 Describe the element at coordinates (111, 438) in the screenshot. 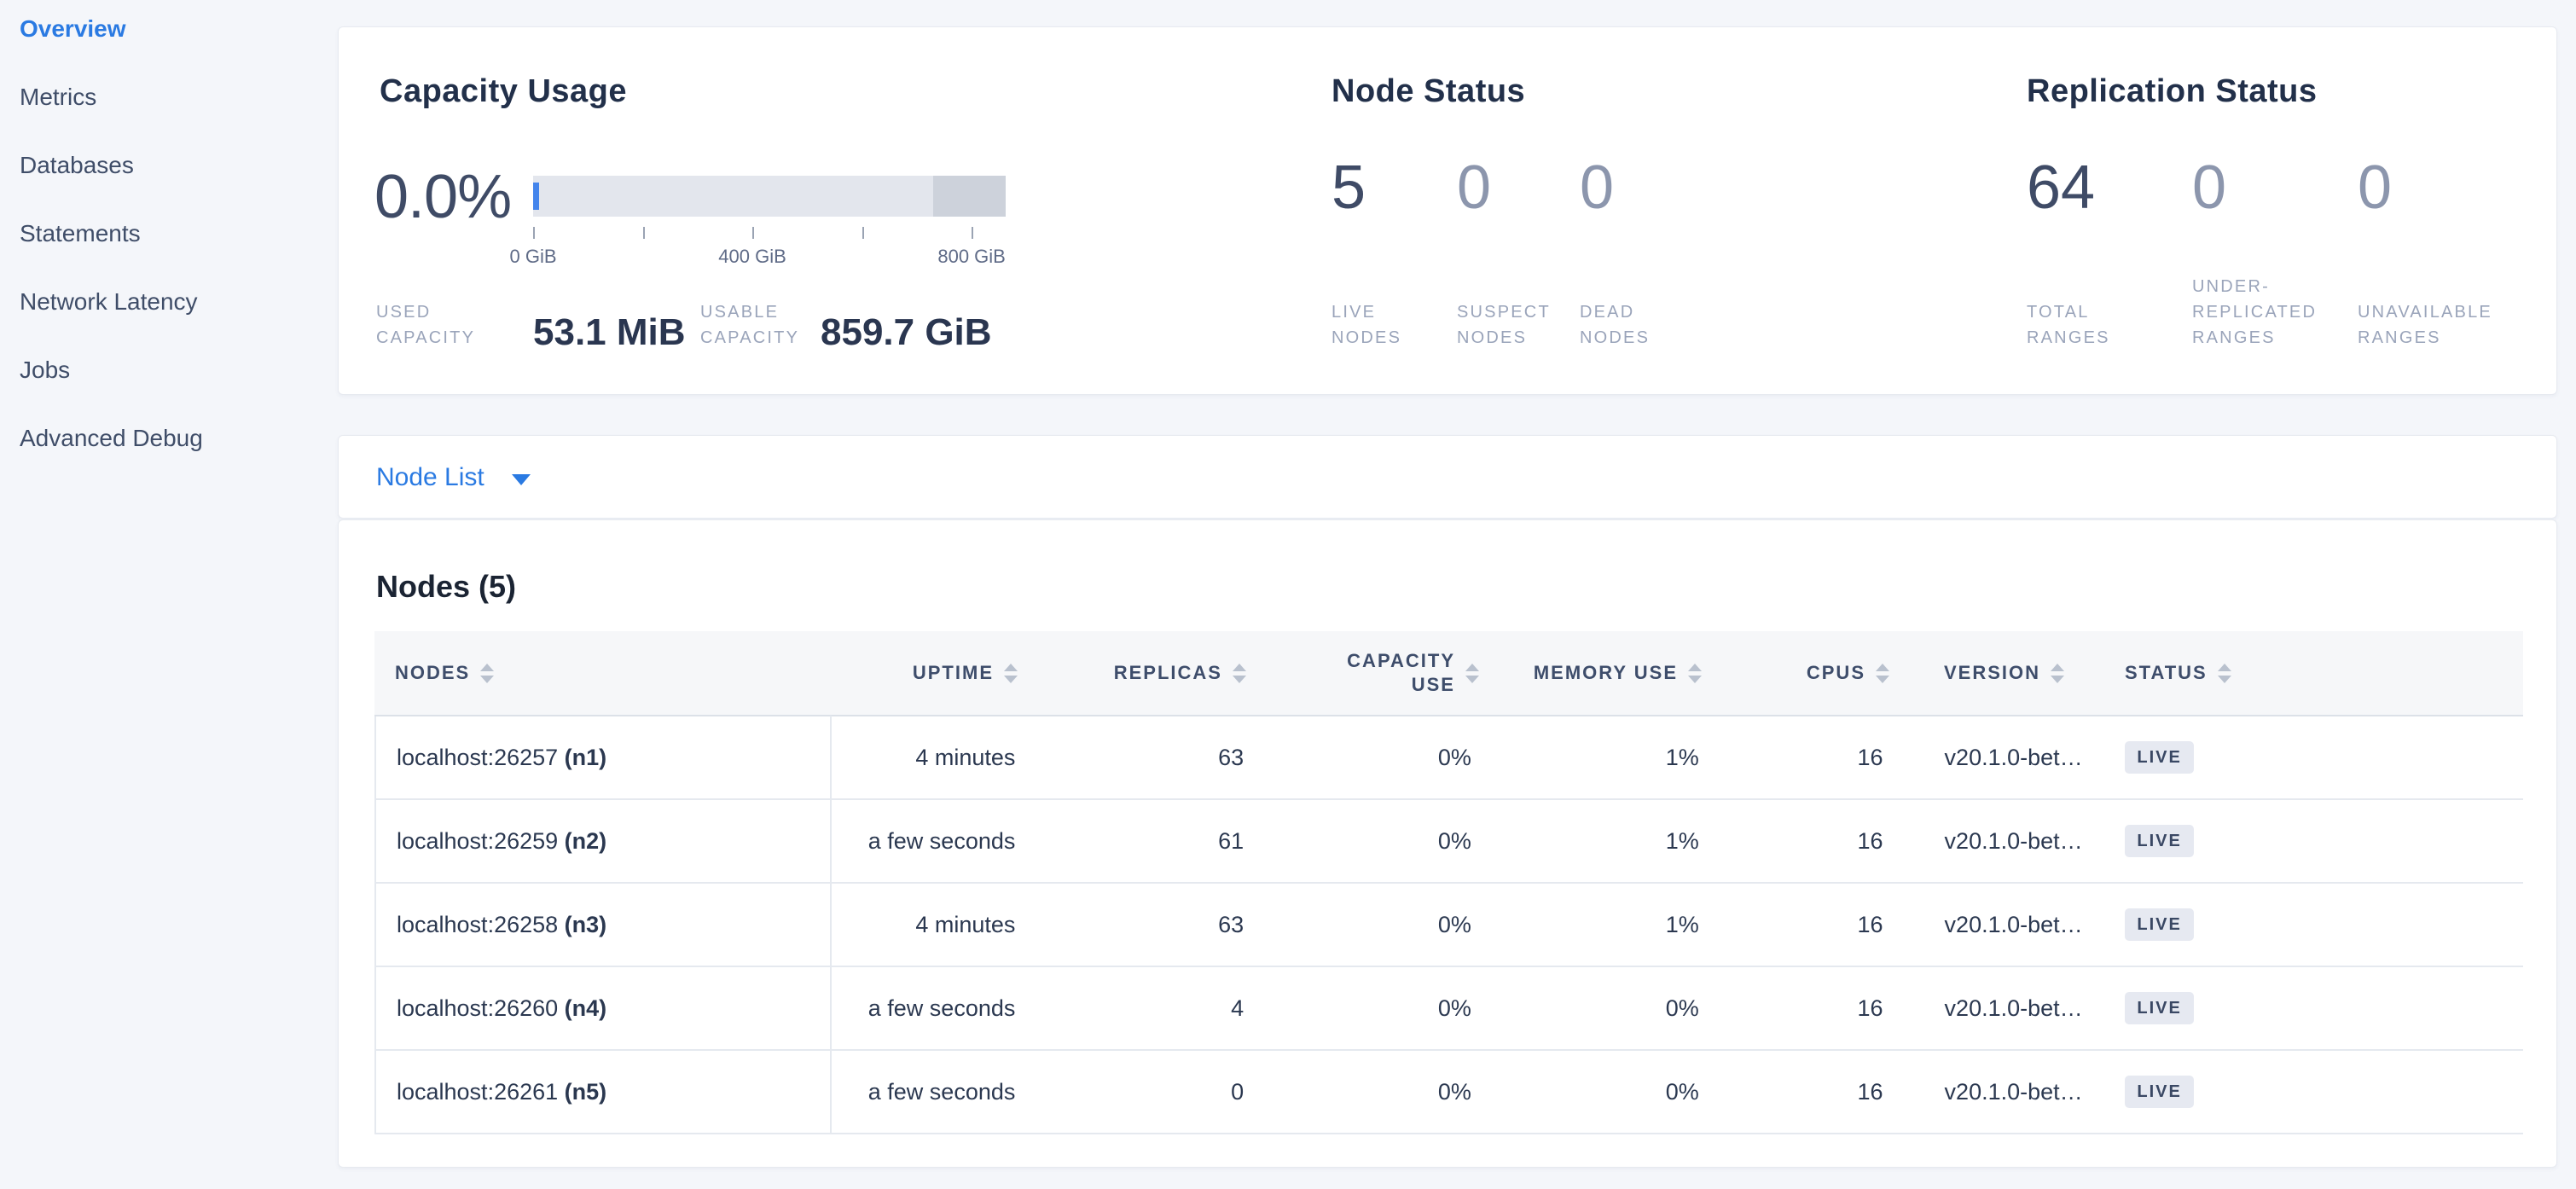

I see `sidebar-item-advanced-debug: Advanced Debug` at that location.